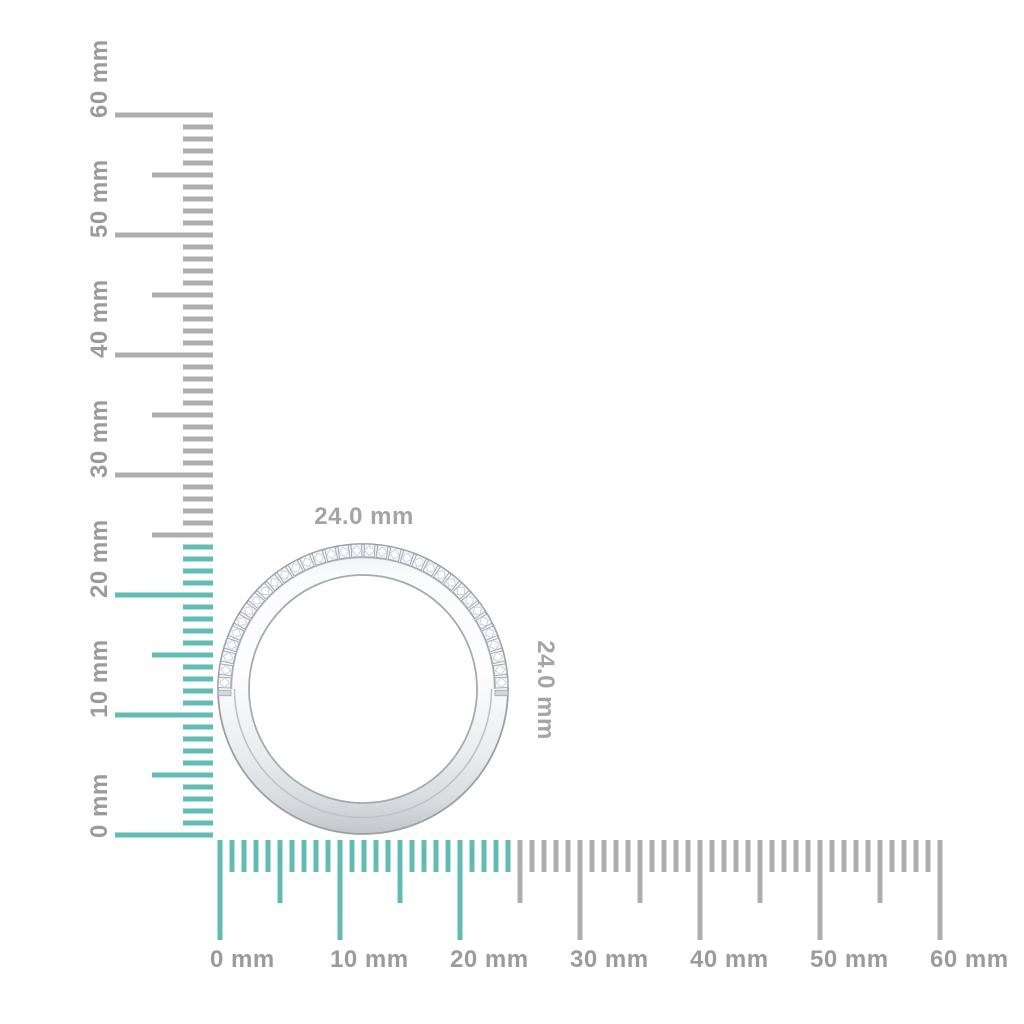 The image size is (1024, 1024). Describe the element at coordinates (198, 139) in the screenshot. I see `vruler-tick-58mm` at that location.